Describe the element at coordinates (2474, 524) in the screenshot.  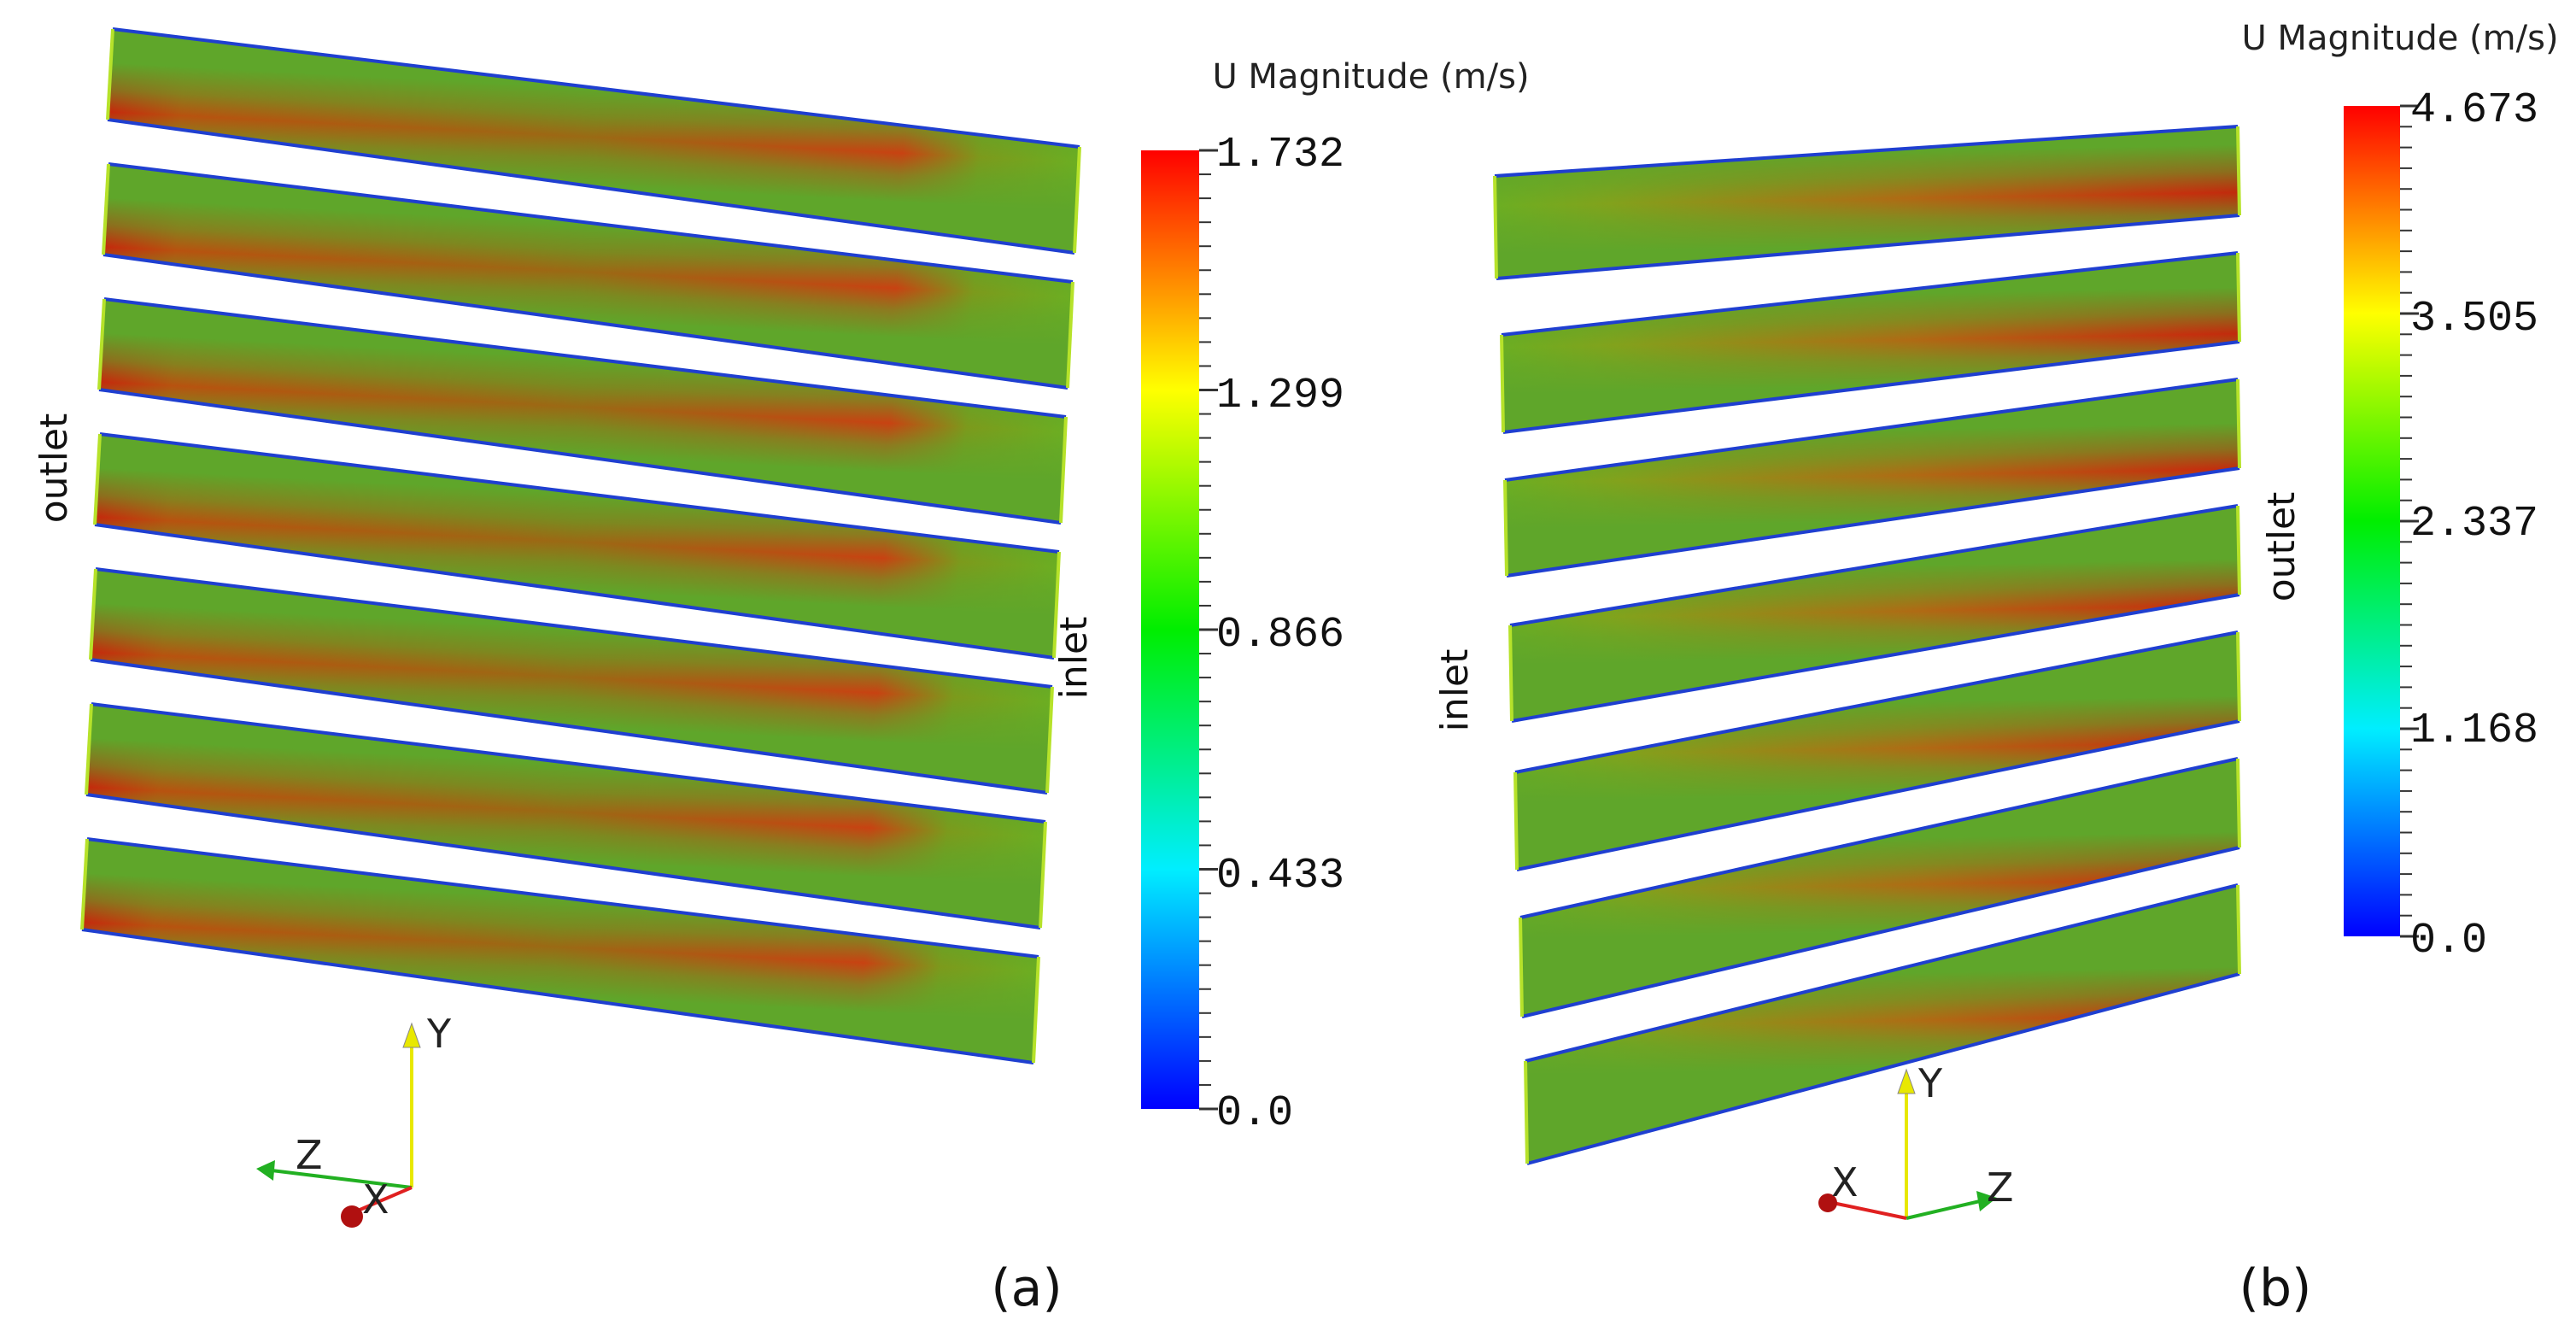
I see `colorbar-tick-label-b-2: 2.337` at that location.